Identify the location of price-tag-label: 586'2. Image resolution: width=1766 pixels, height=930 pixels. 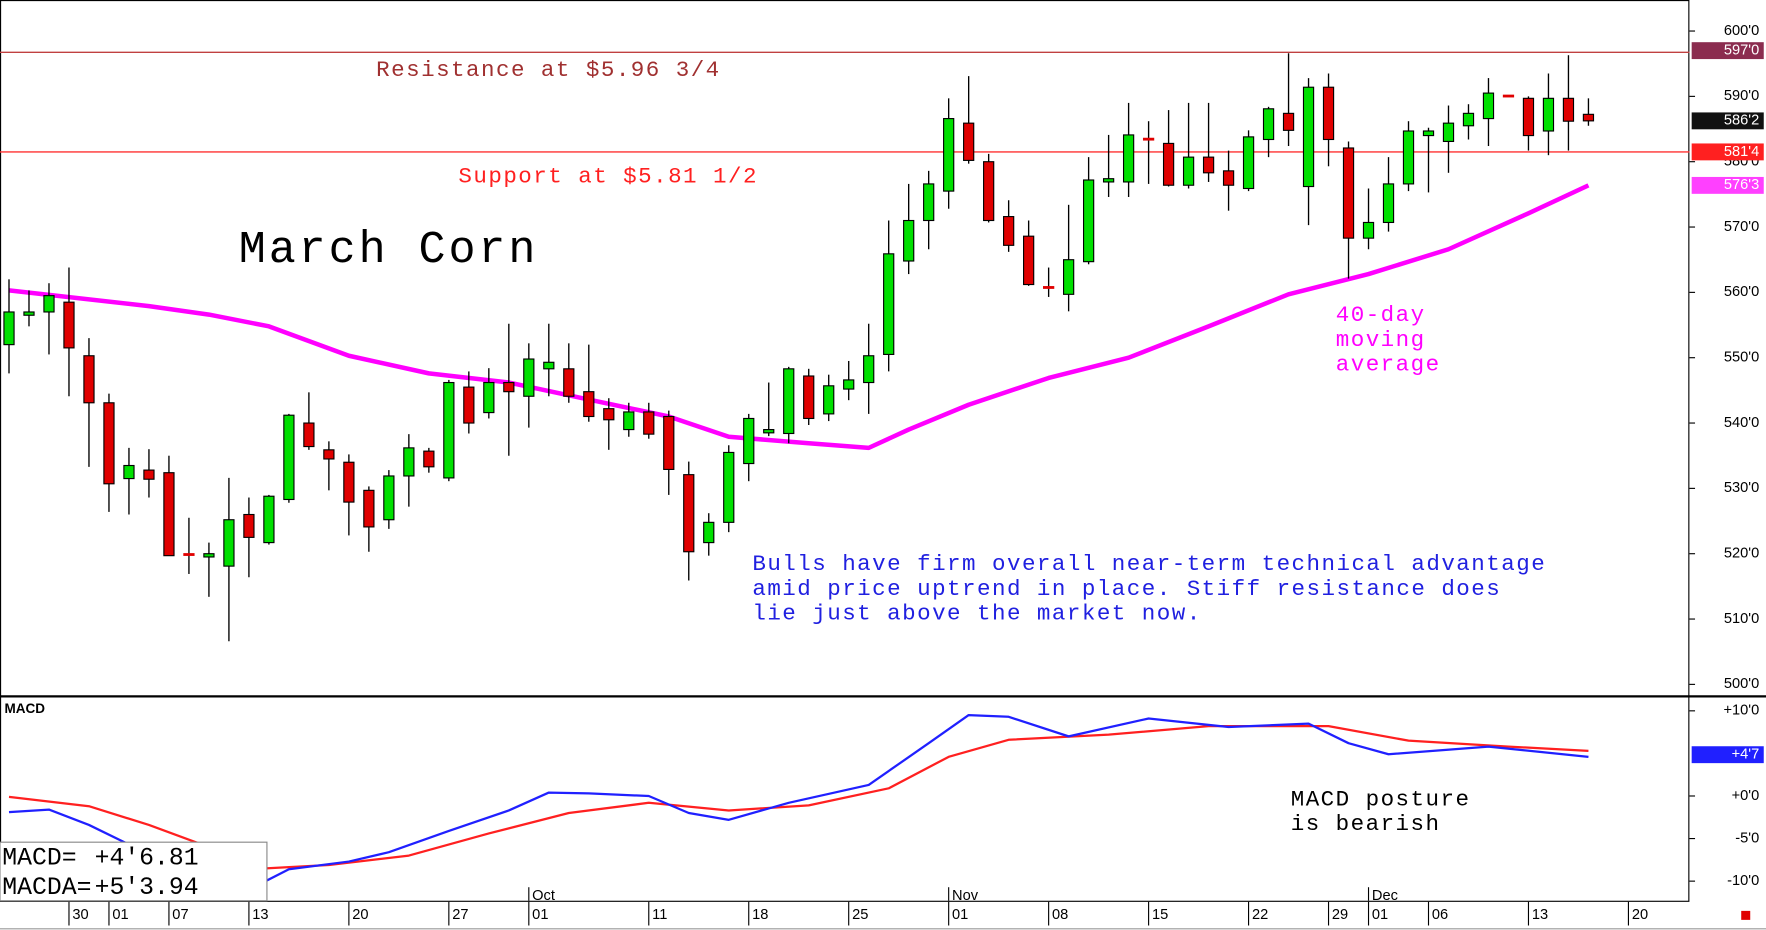
(1741, 121).